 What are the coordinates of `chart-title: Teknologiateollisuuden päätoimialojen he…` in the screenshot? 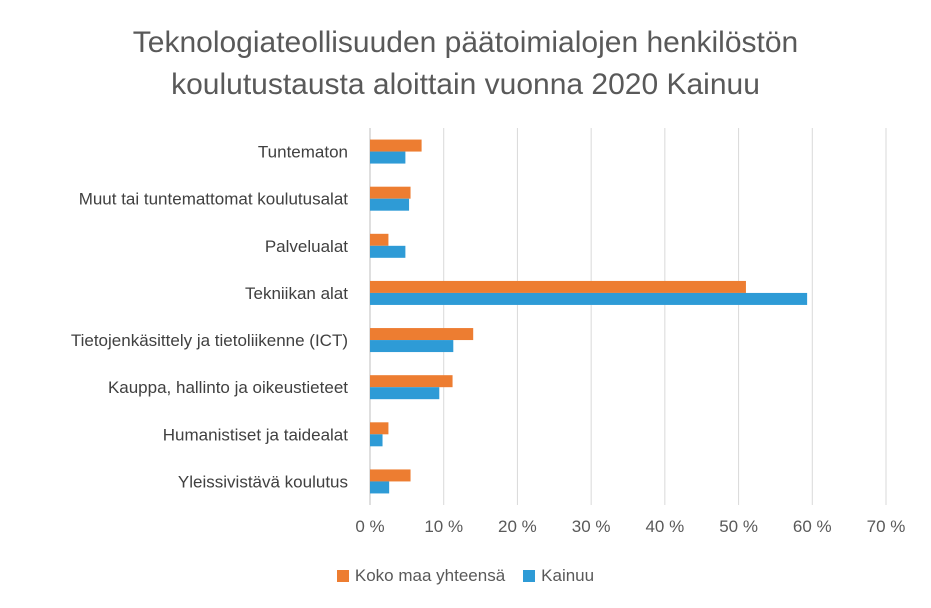 It's located at (465, 64).